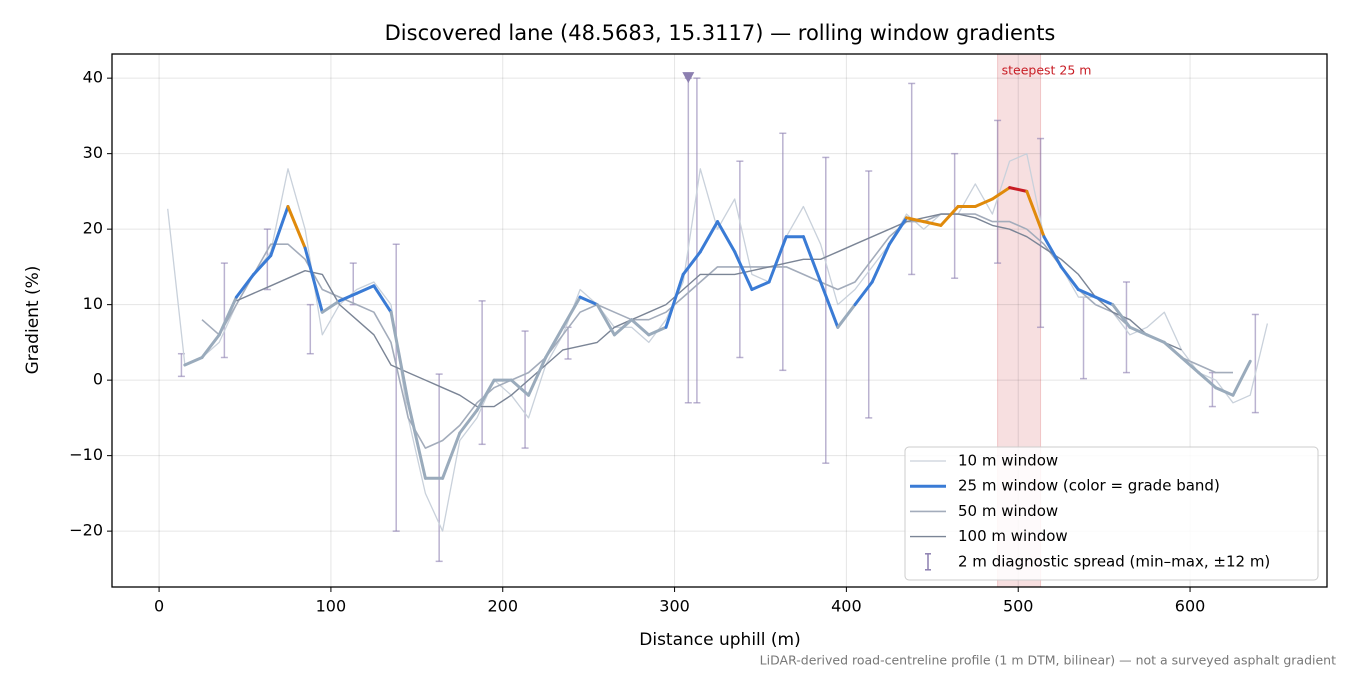 The width and height of the screenshot is (1350, 679). I want to click on y-tick-label: 0, so click(98, 379).